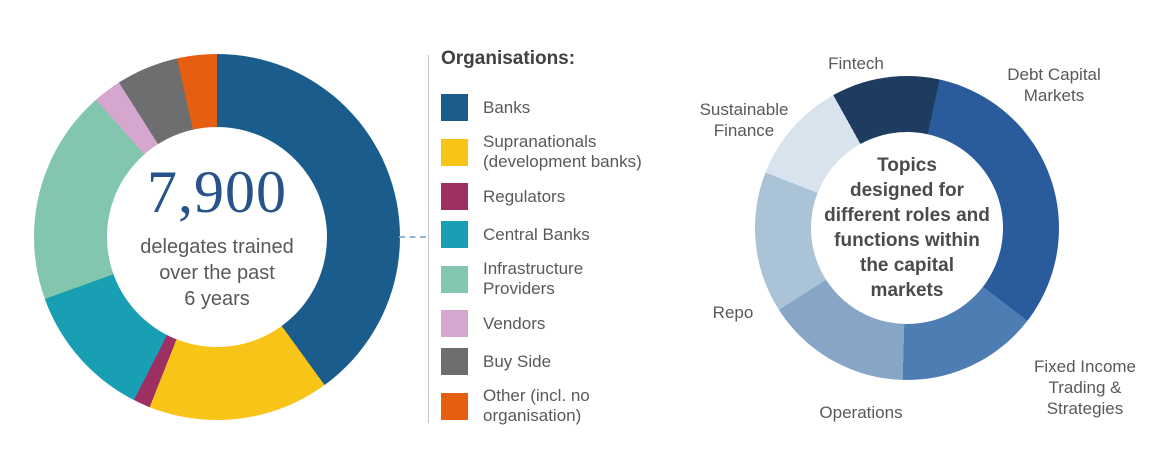  I want to click on legend-item-infrastructure-providers: Infrastructure Providers, so click(548, 279).